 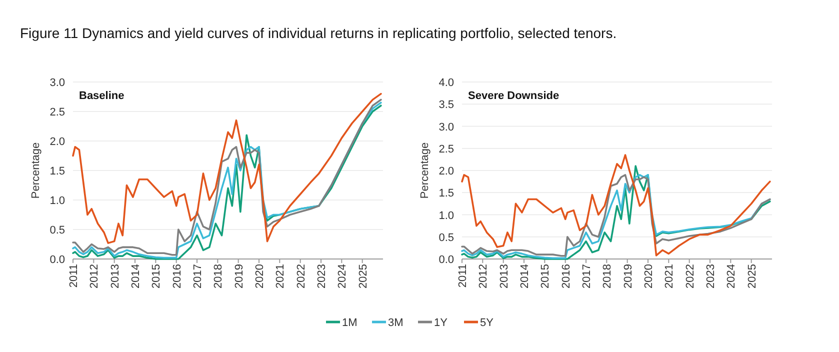 What do you see at coordinates (446, 83) in the screenshot?
I see `y-tick-label: 4.0` at bounding box center [446, 83].